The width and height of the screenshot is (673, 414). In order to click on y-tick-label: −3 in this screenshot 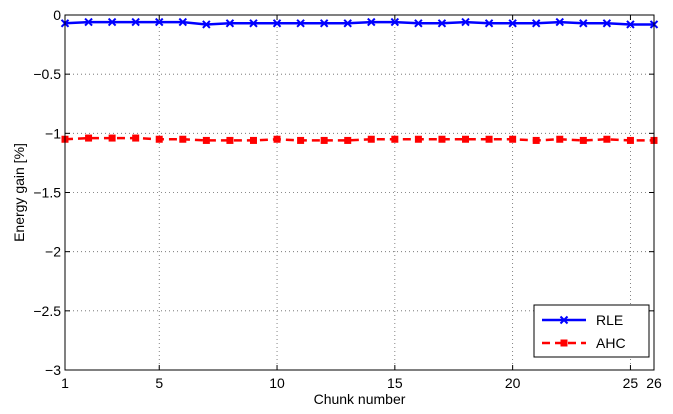, I will do `click(53, 370)`.